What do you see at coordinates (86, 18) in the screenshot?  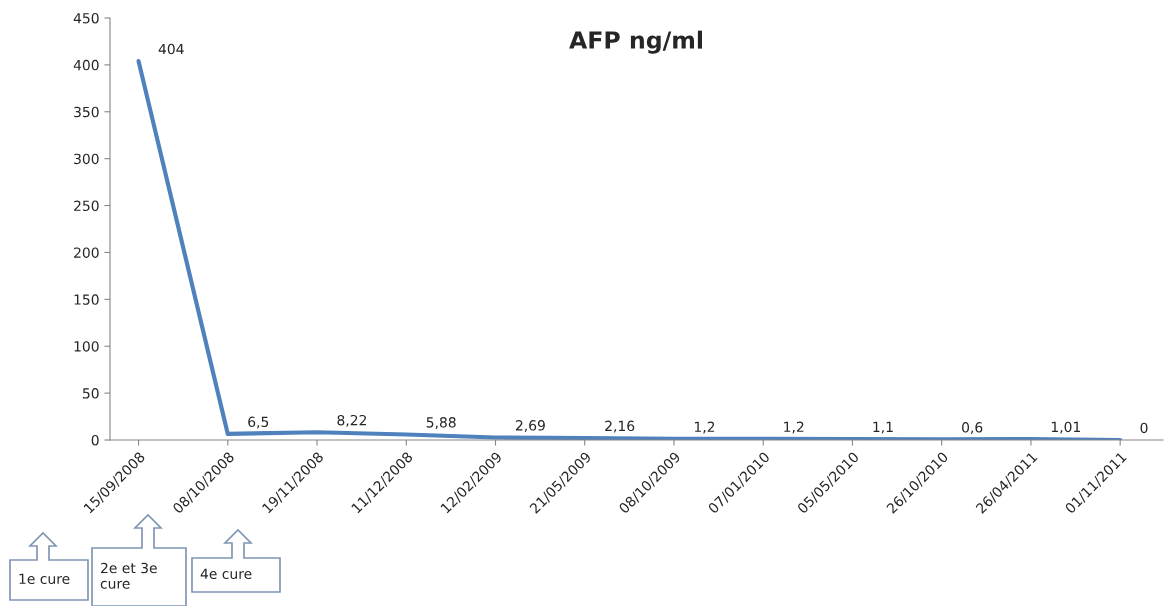 I see `y-tick-label: 450` at bounding box center [86, 18].